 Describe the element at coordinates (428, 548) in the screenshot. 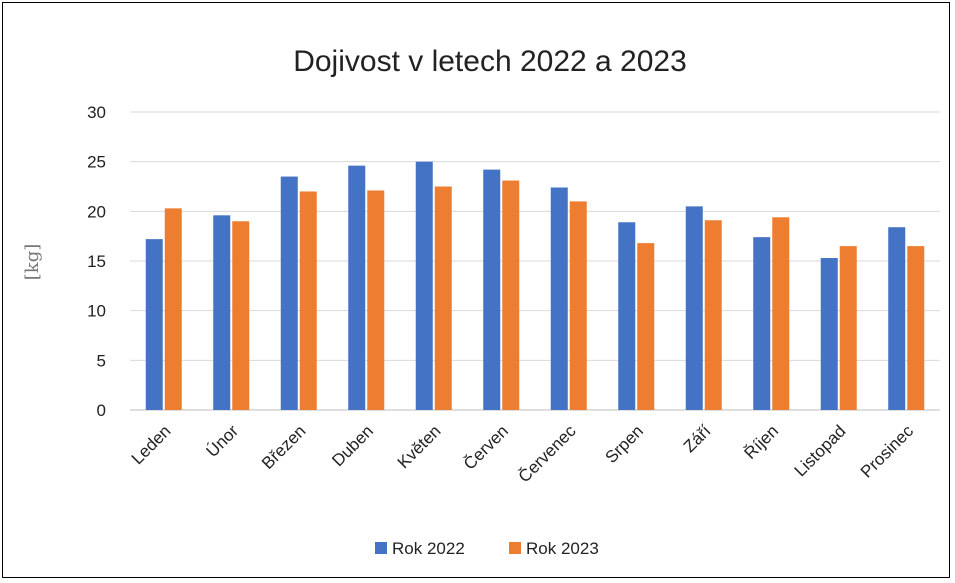

I see `legend-label: Rok 2022` at that location.